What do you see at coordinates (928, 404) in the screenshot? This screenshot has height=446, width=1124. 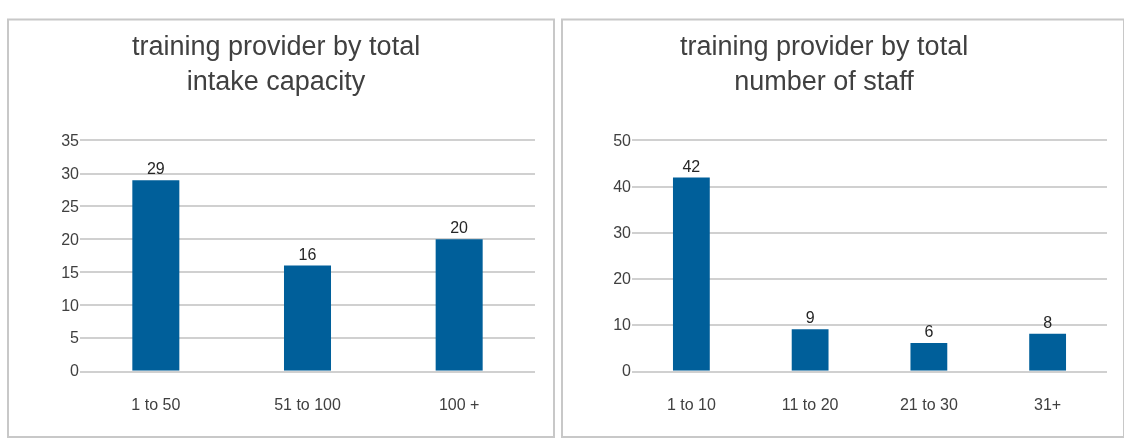 I see `x-tick-label: 21 to 30` at bounding box center [928, 404].